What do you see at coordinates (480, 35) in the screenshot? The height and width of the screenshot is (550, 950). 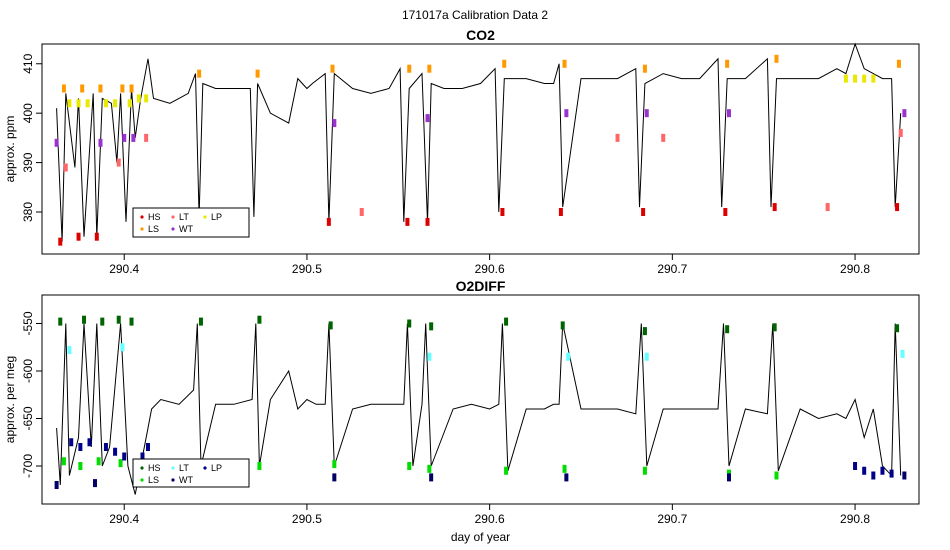 I see `co2-panel-title: CO2` at bounding box center [480, 35].